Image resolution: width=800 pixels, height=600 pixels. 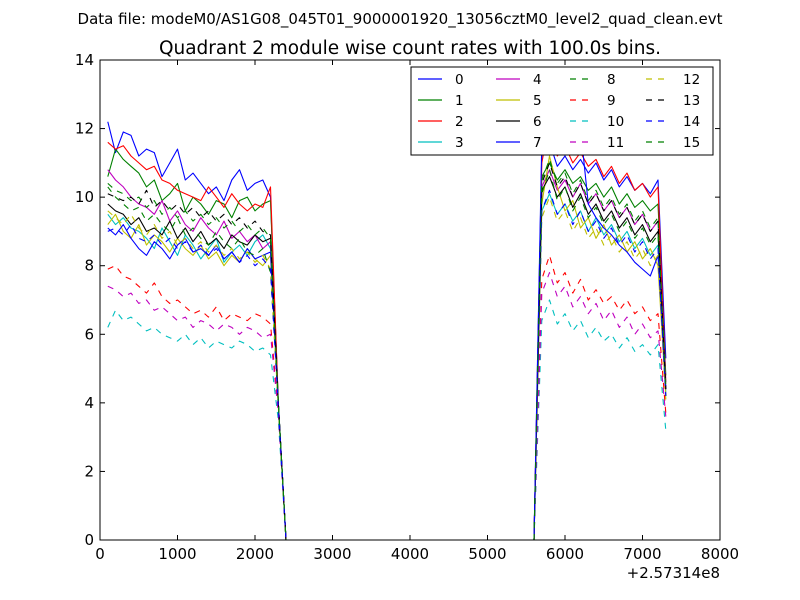 What do you see at coordinates (197, 425) in the screenshot?
I see `series-10-line-a` at bounding box center [197, 425].